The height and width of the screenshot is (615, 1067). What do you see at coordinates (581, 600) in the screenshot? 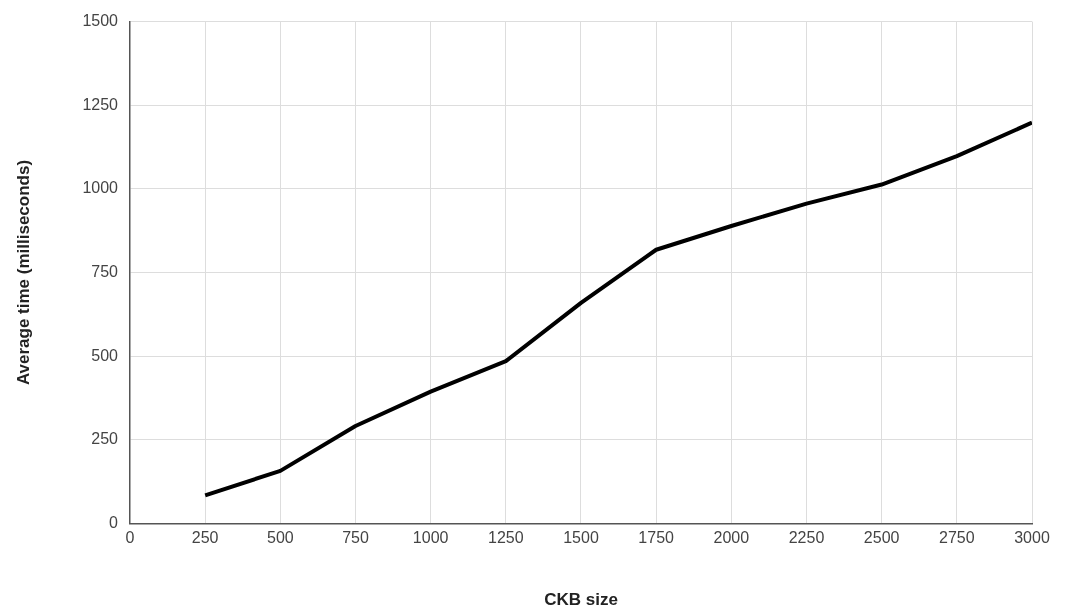
I see `x-axis-title: CKB size` at bounding box center [581, 600].